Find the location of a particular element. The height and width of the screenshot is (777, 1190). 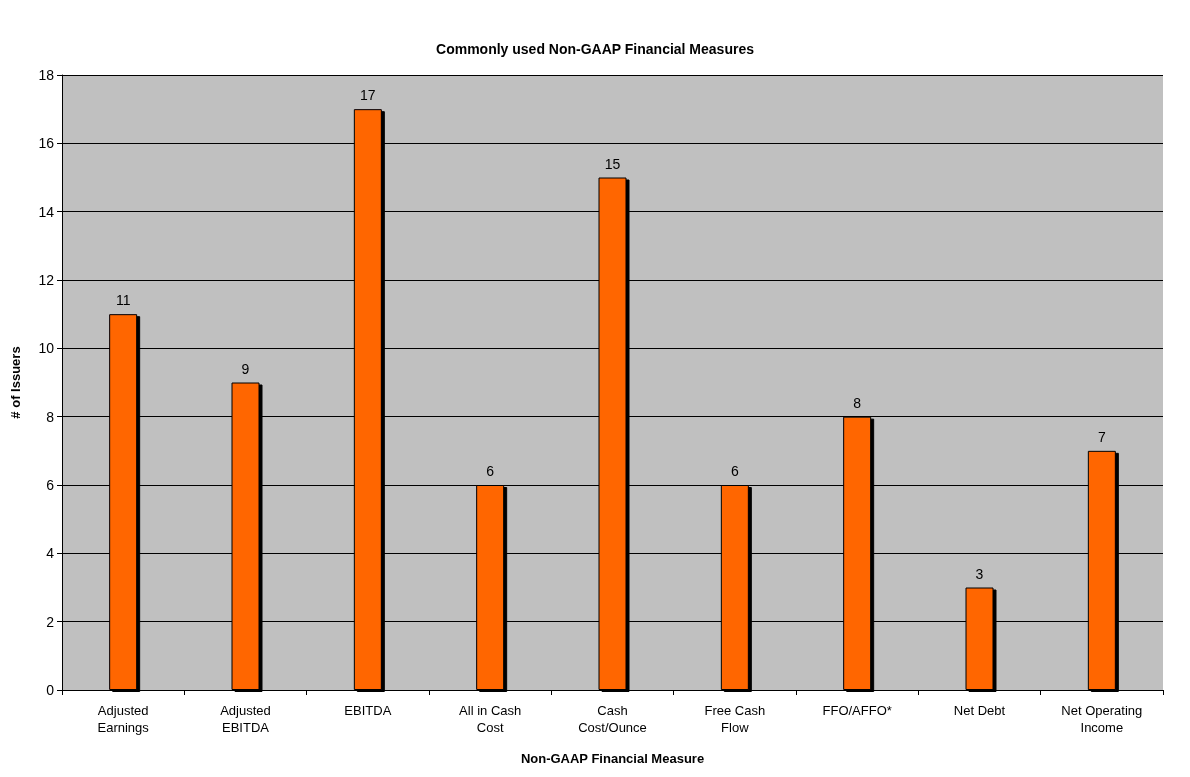

x-tick-label: Adjusted EBITDA is located at coordinates (245, 719).